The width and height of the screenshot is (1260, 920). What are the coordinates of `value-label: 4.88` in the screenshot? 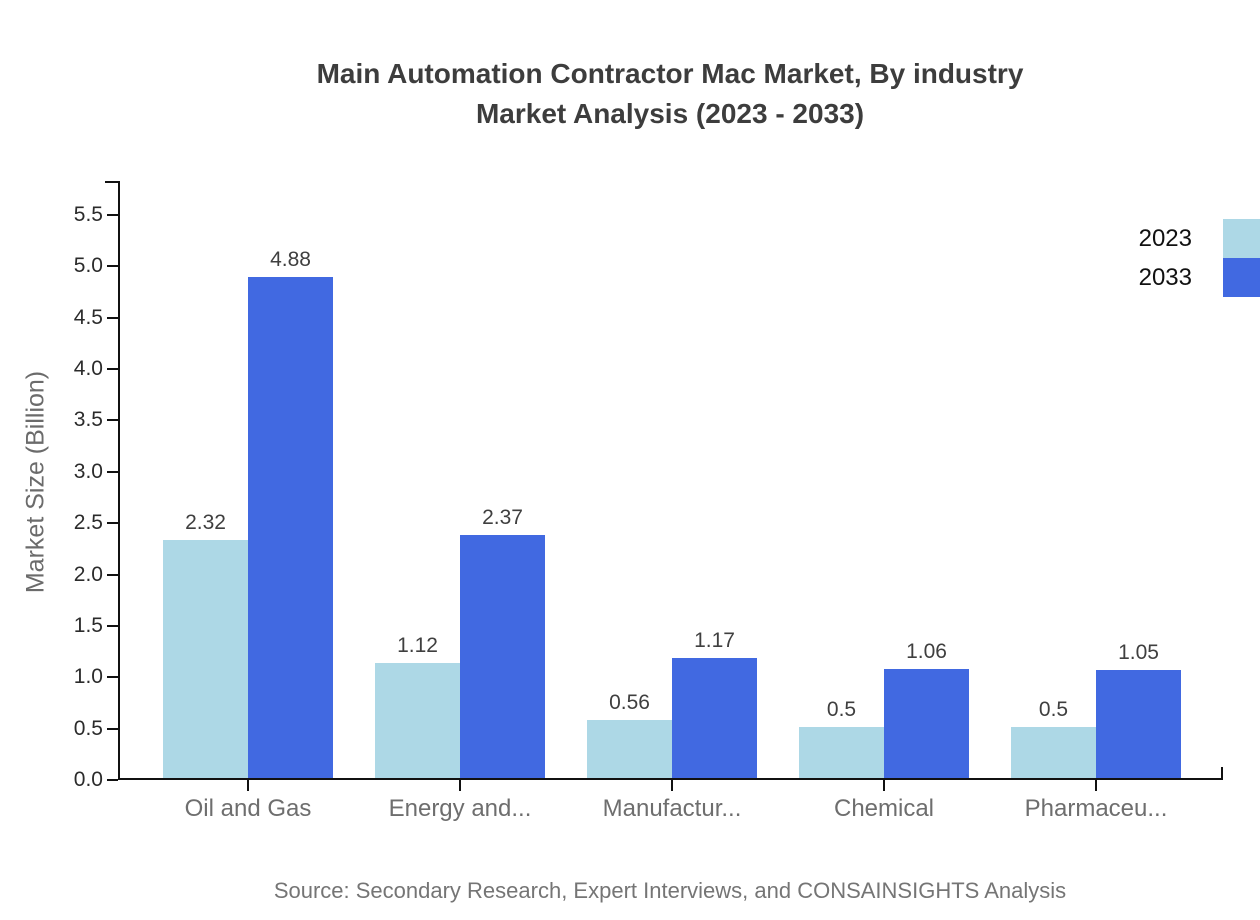 It's located at (290, 259).